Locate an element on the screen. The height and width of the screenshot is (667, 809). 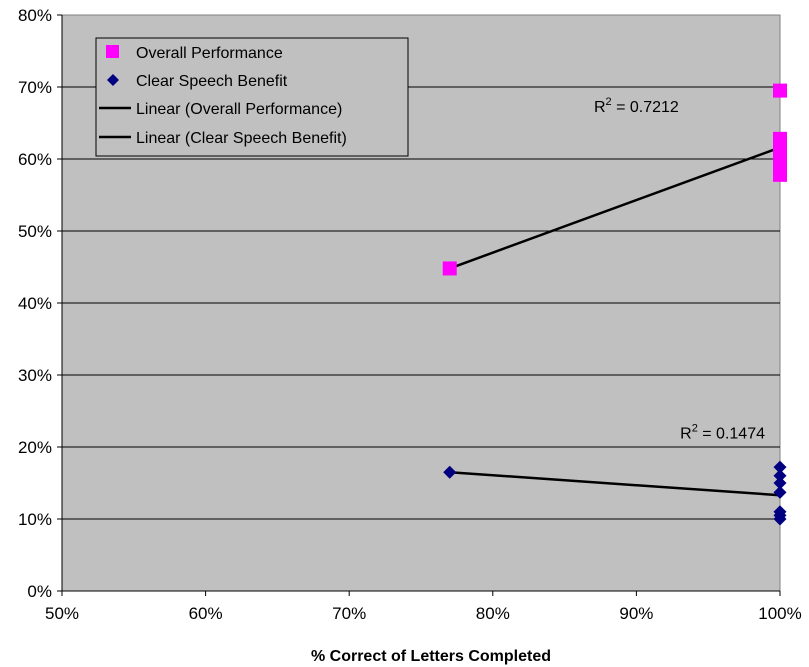
y-tick-label: 0% is located at coordinates (39, 591).